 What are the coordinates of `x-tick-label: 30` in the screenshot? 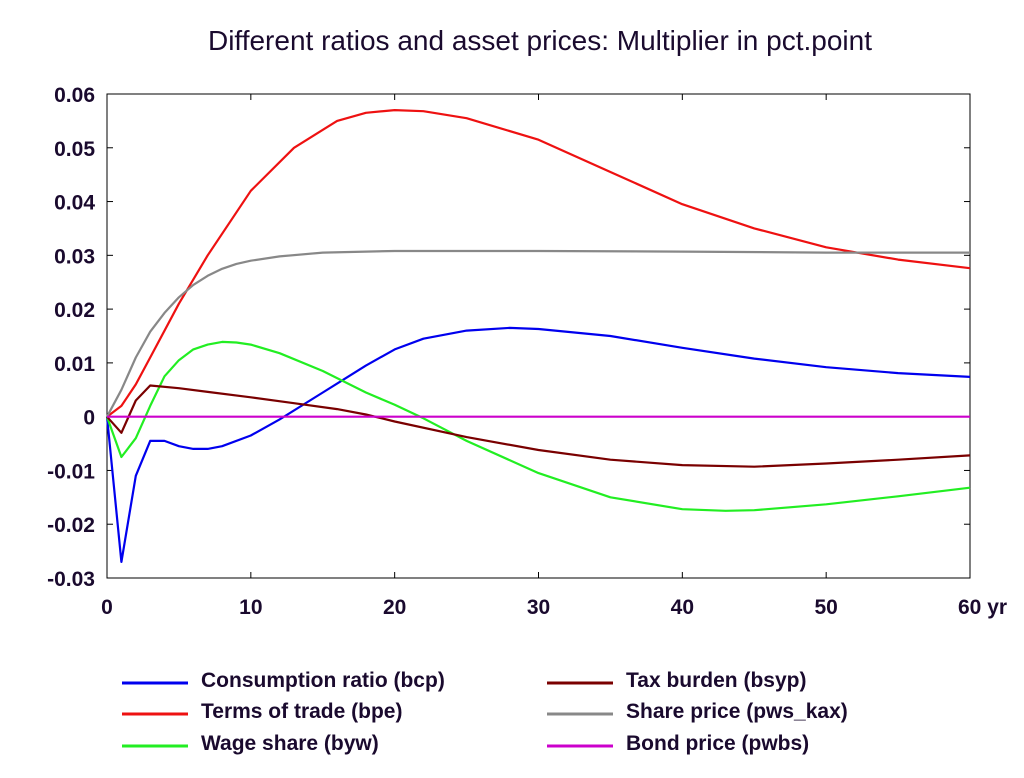 It's located at (538, 607).